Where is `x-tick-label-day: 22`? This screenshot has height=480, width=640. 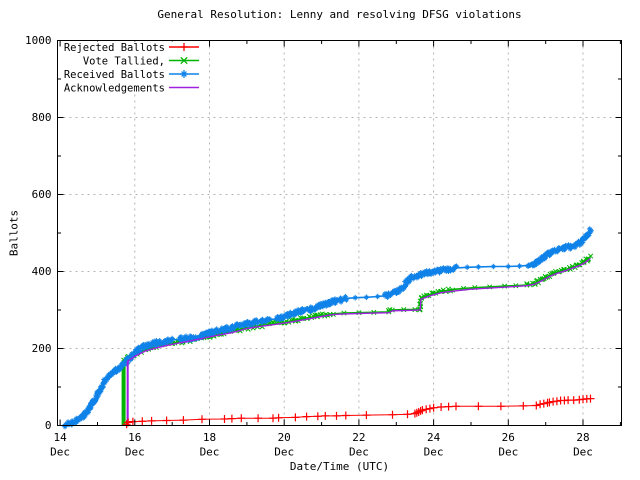 x-tick-label-day: 22 is located at coordinates (358, 437).